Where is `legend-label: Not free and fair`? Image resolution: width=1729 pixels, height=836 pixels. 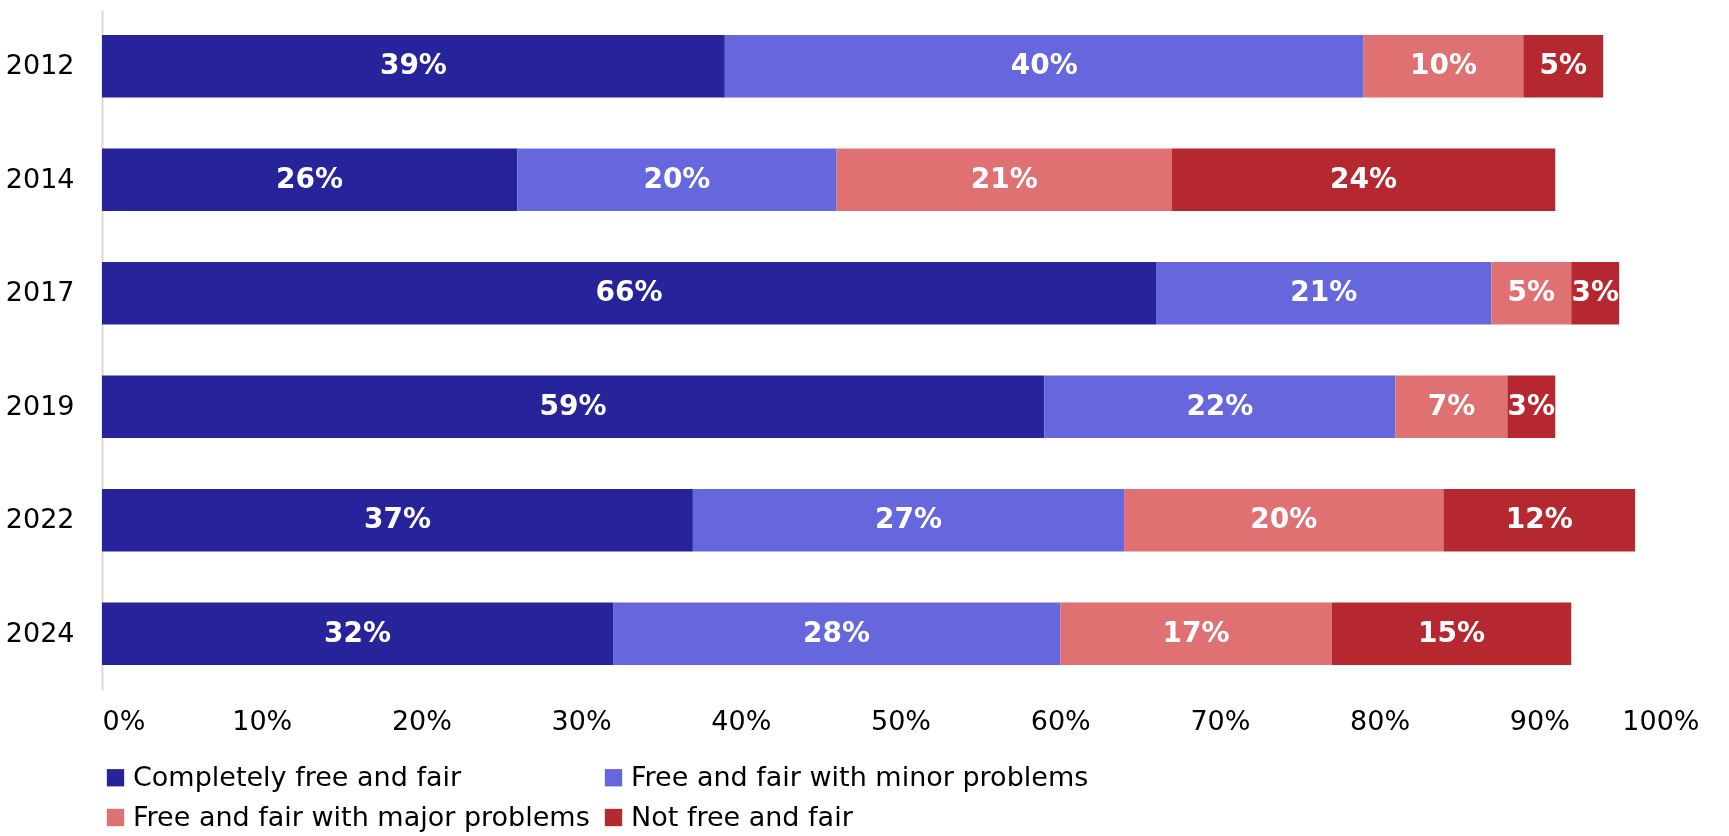
legend-label: Not free and fair is located at coordinates (742, 816).